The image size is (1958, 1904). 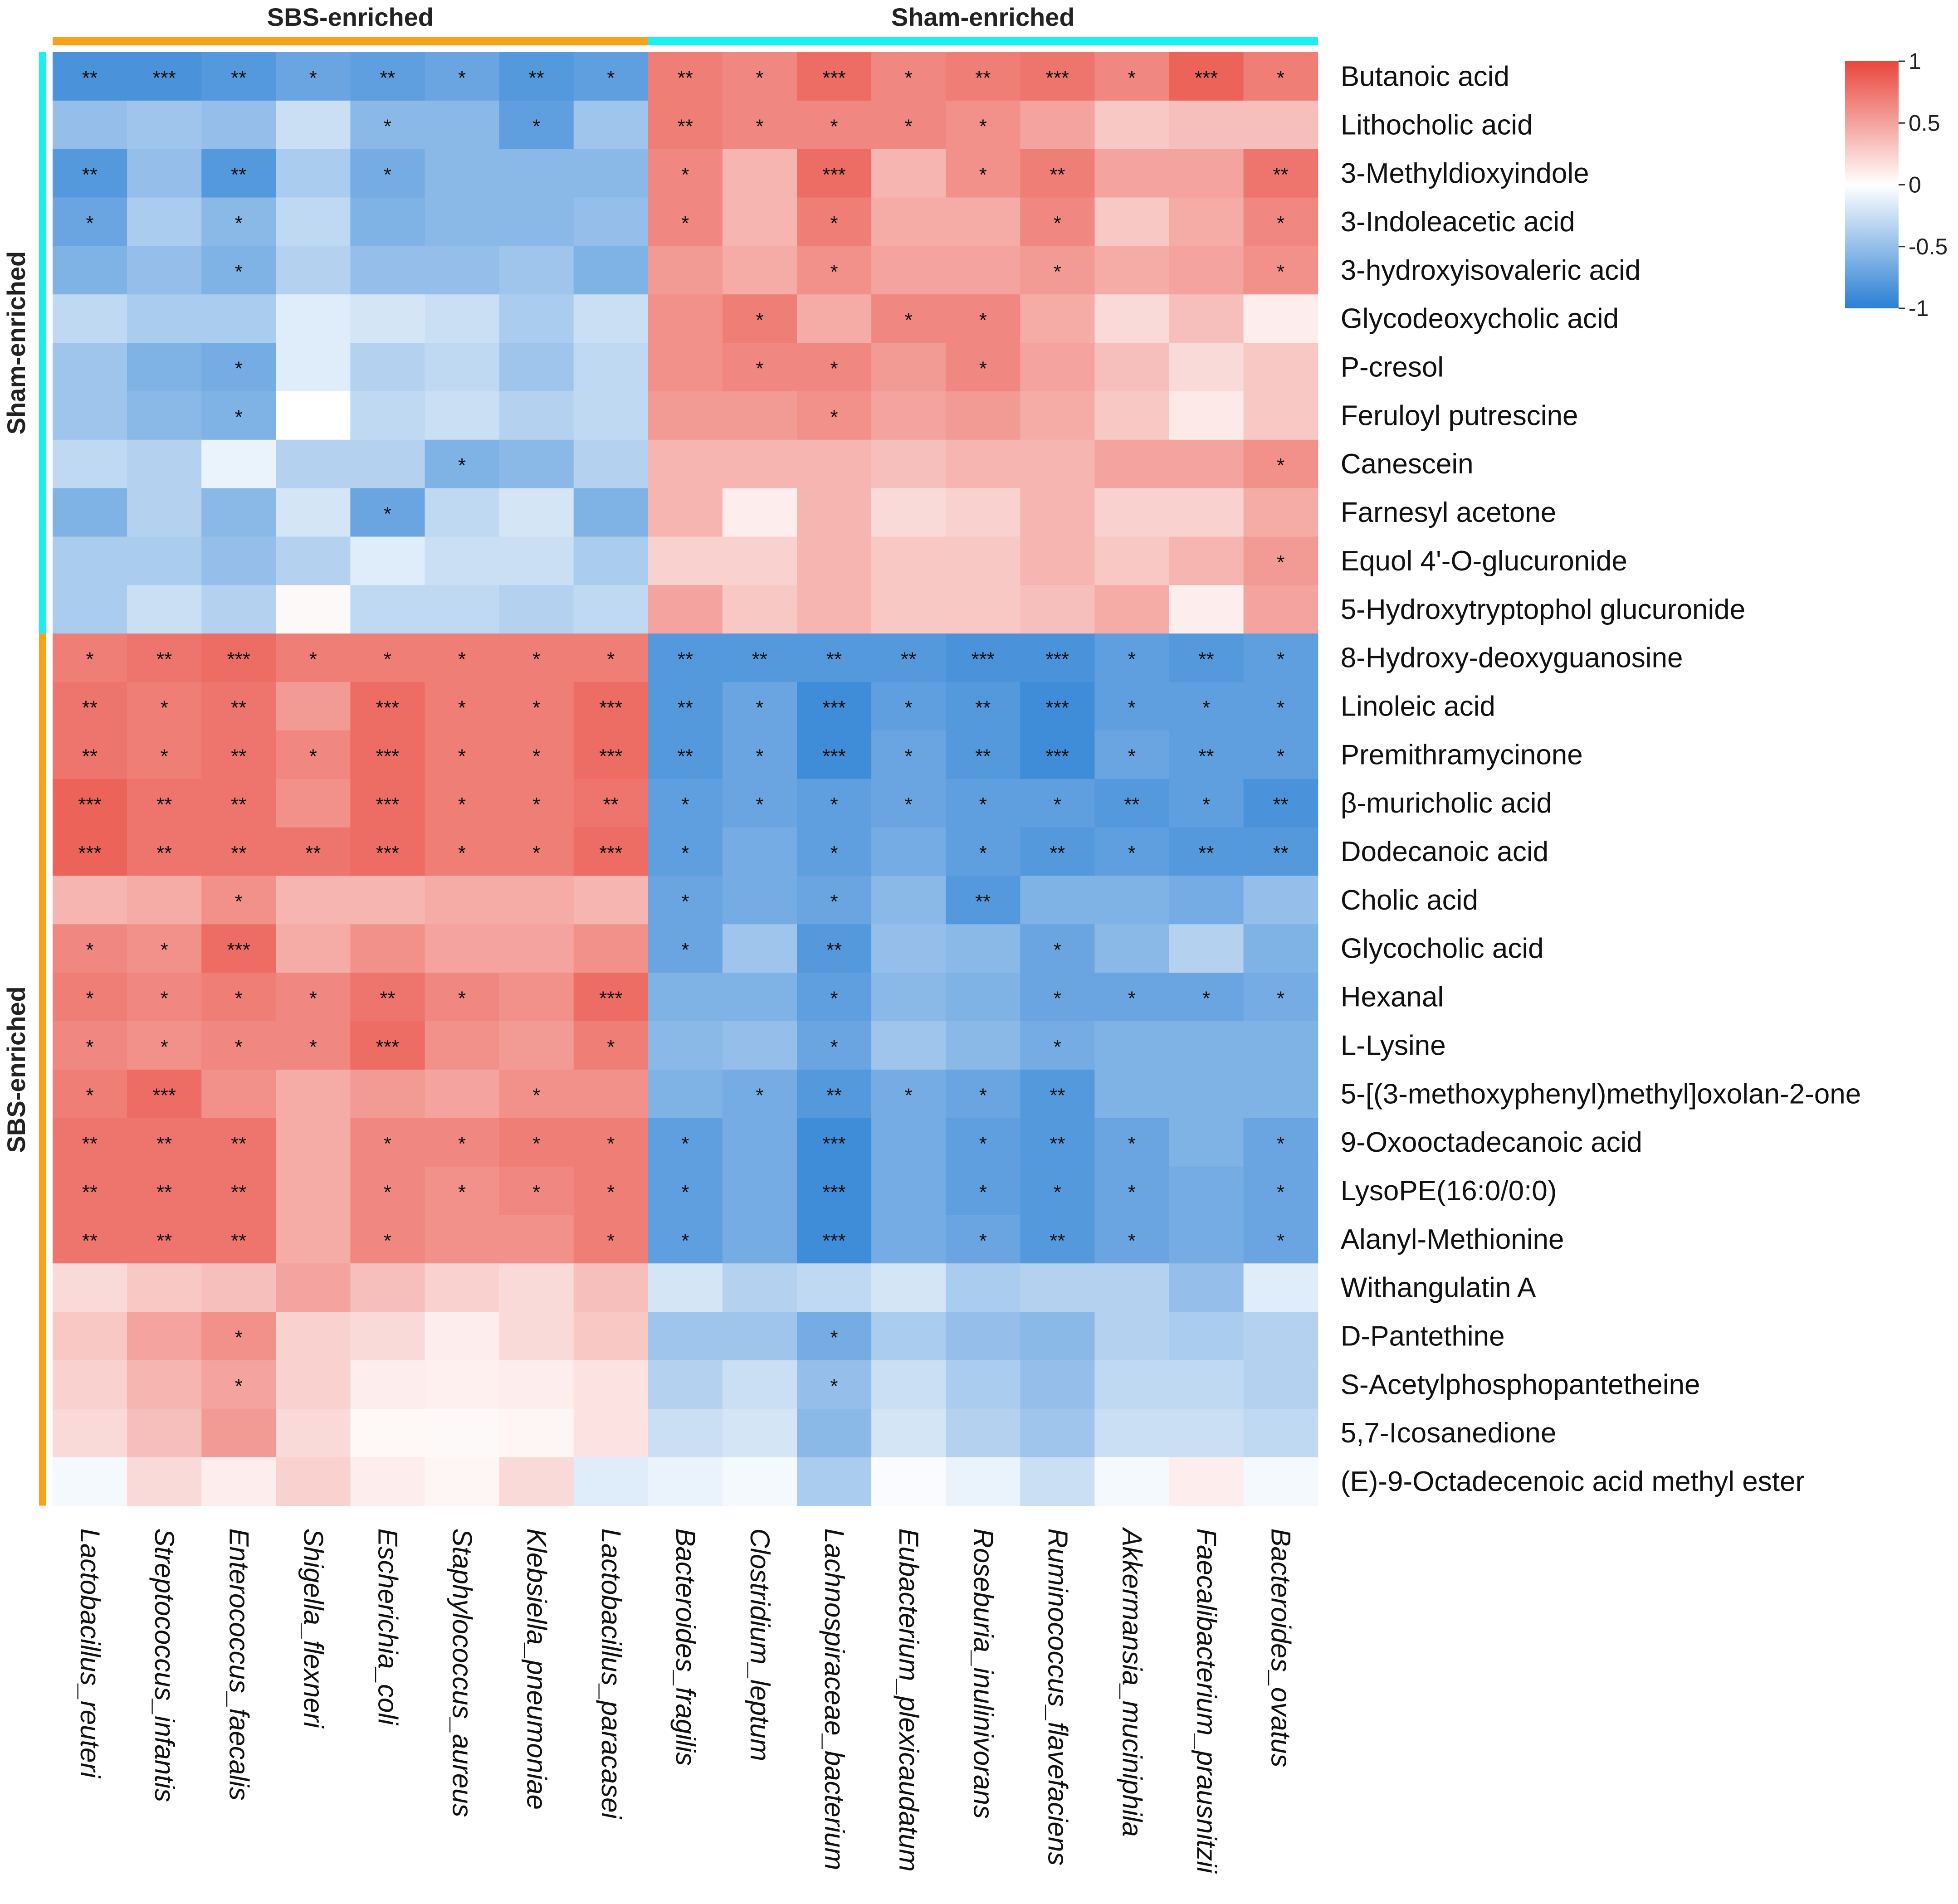 What do you see at coordinates (1449, 1433) in the screenshot?
I see `row-label: 5,7-Icosanedione` at bounding box center [1449, 1433].